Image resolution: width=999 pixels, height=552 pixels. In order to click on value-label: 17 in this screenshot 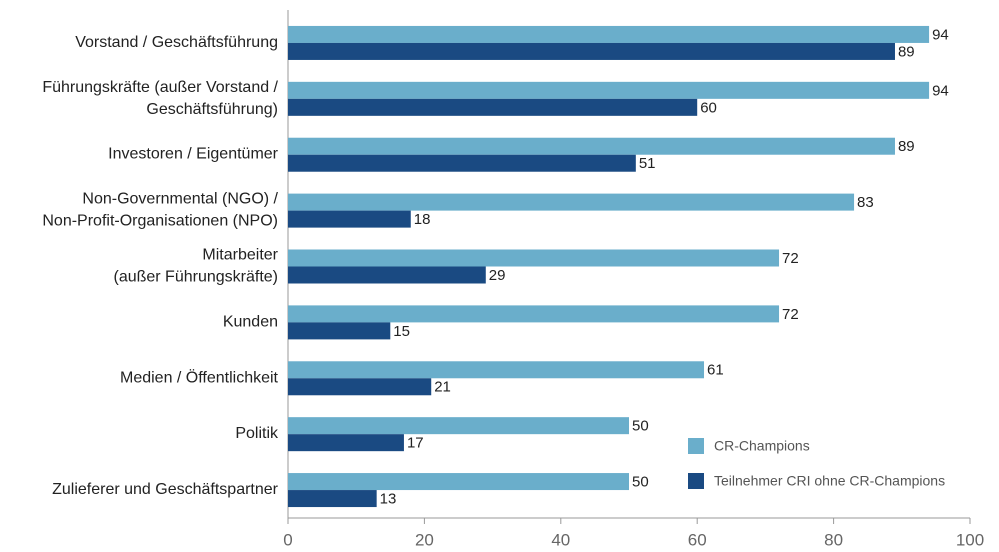, I will do `click(415, 443)`.